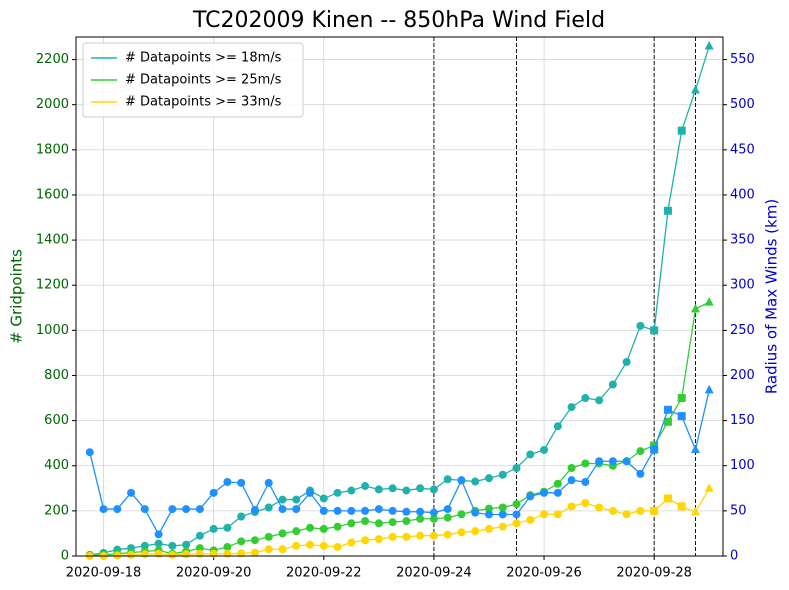 The image size is (789, 590). I want to click on x-tick-label: 2020-09-22, so click(324, 573).